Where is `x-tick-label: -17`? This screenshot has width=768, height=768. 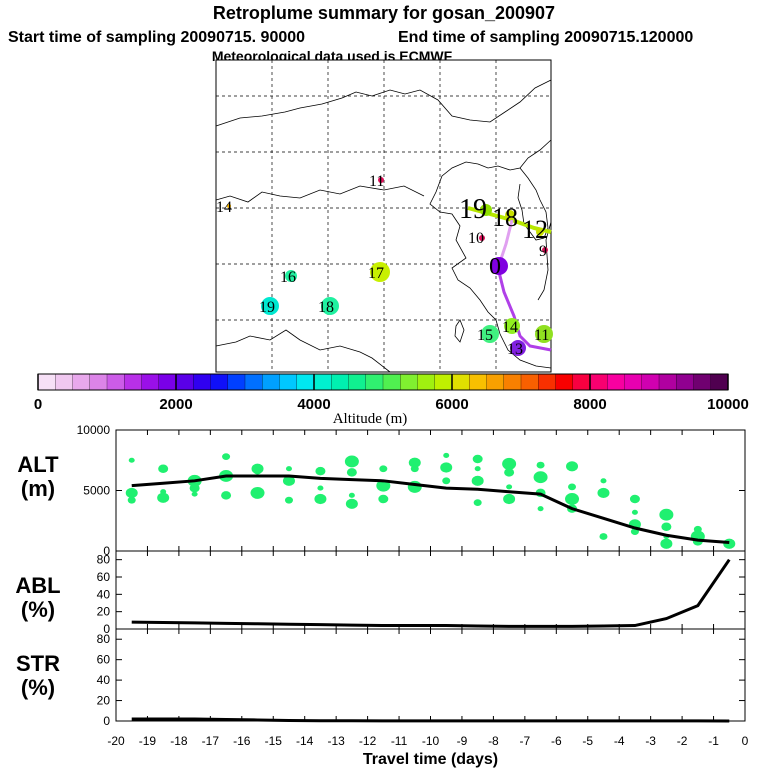
x-tick-label: -17 is located at coordinates (211, 741).